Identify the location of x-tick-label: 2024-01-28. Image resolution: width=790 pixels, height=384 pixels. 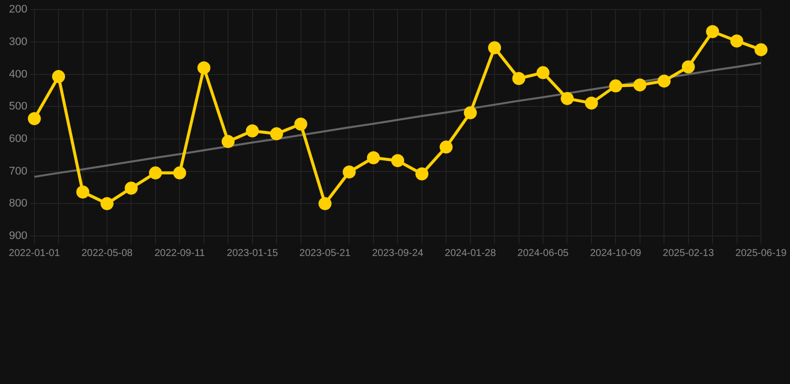
(470, 253).